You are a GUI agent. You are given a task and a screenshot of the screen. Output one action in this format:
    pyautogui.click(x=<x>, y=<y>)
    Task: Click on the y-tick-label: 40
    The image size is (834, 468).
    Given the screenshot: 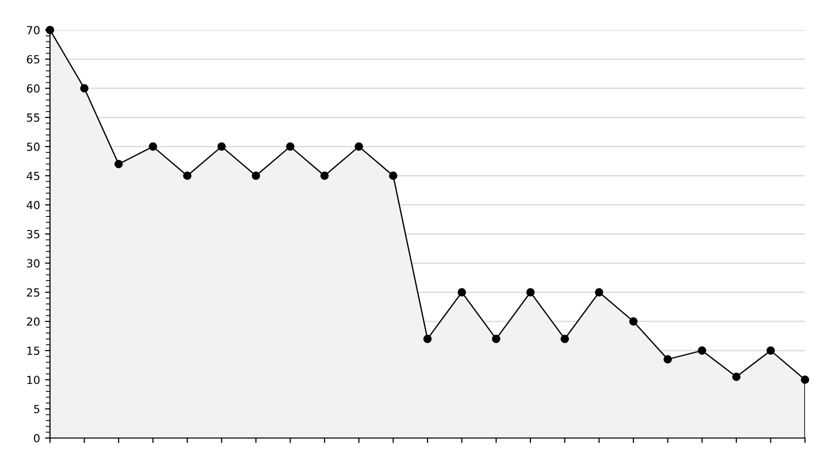 What is the action you would take?
    pyautogui.click(x=33, y=205)
    